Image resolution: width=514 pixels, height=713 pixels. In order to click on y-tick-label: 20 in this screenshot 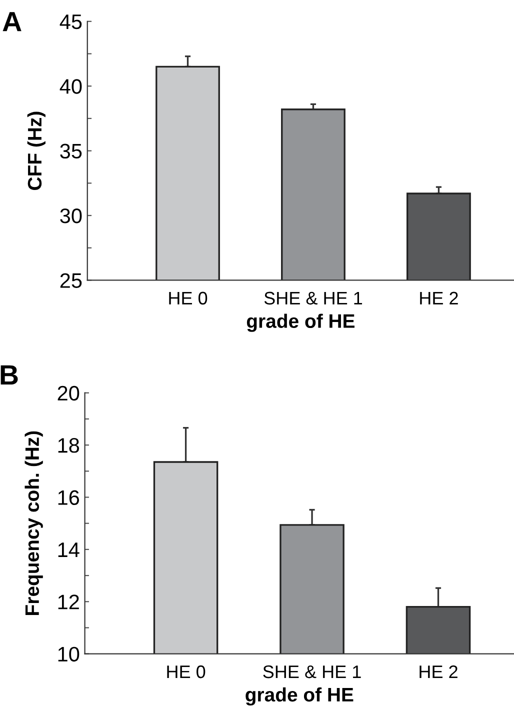, I will do `click(69, 393)`.